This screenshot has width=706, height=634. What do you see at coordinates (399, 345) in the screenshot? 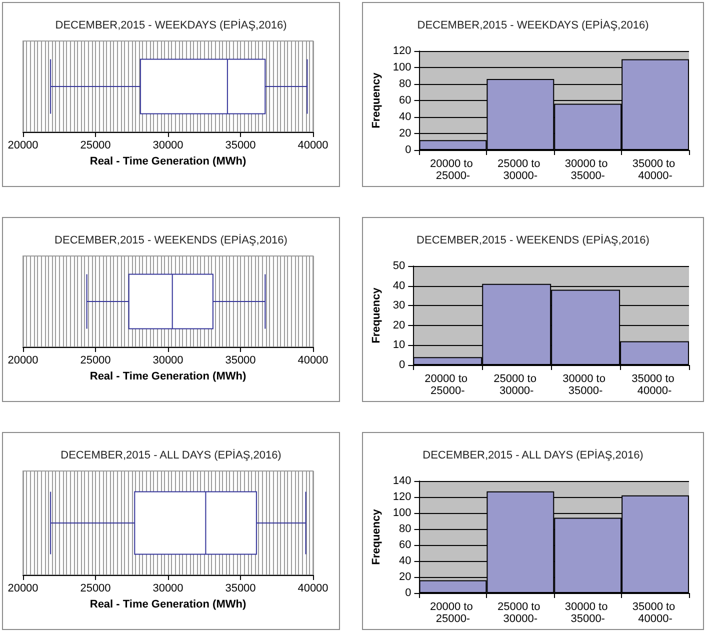
I see `y-tick-label: 10` at bounding box center [399, 345].